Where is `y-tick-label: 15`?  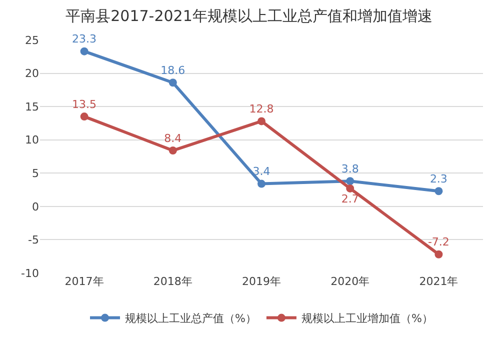
y-tick-label: 15 is located at coordinates (32, 107).